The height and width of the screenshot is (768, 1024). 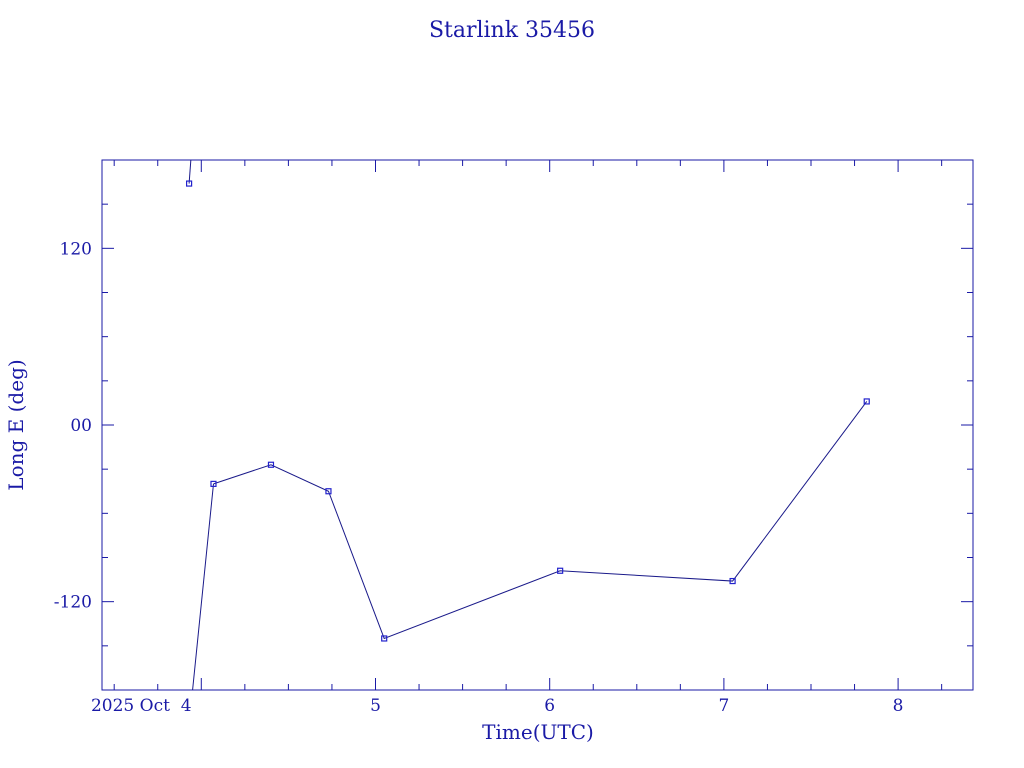 What do you see at coordinates (723, 706) in the screenshot?
I see `x-tick-label: 7` at bounding box center [723, 706].